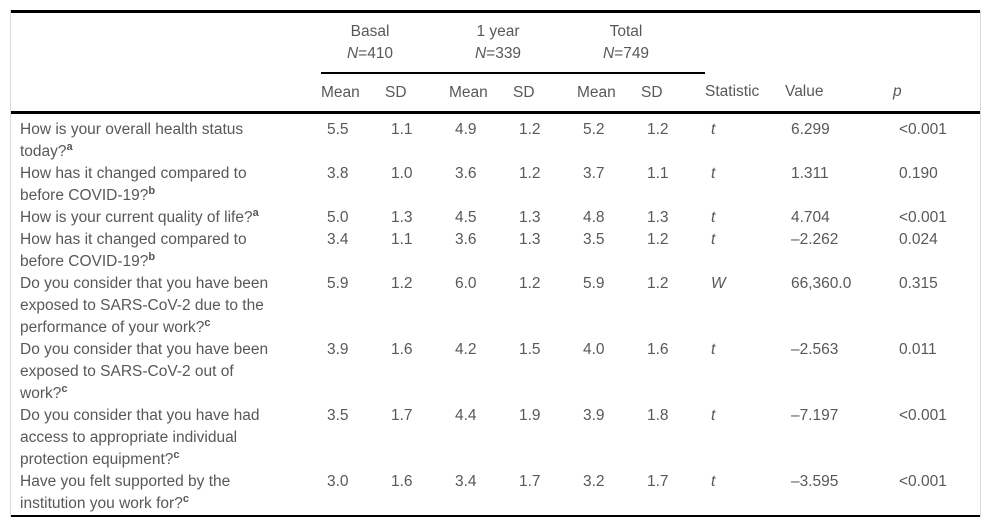  What do you see at coordinates (402, 283) in the screenshot?
I see `sd-basal-cell: 1.2` at bounding box center [402, 283].